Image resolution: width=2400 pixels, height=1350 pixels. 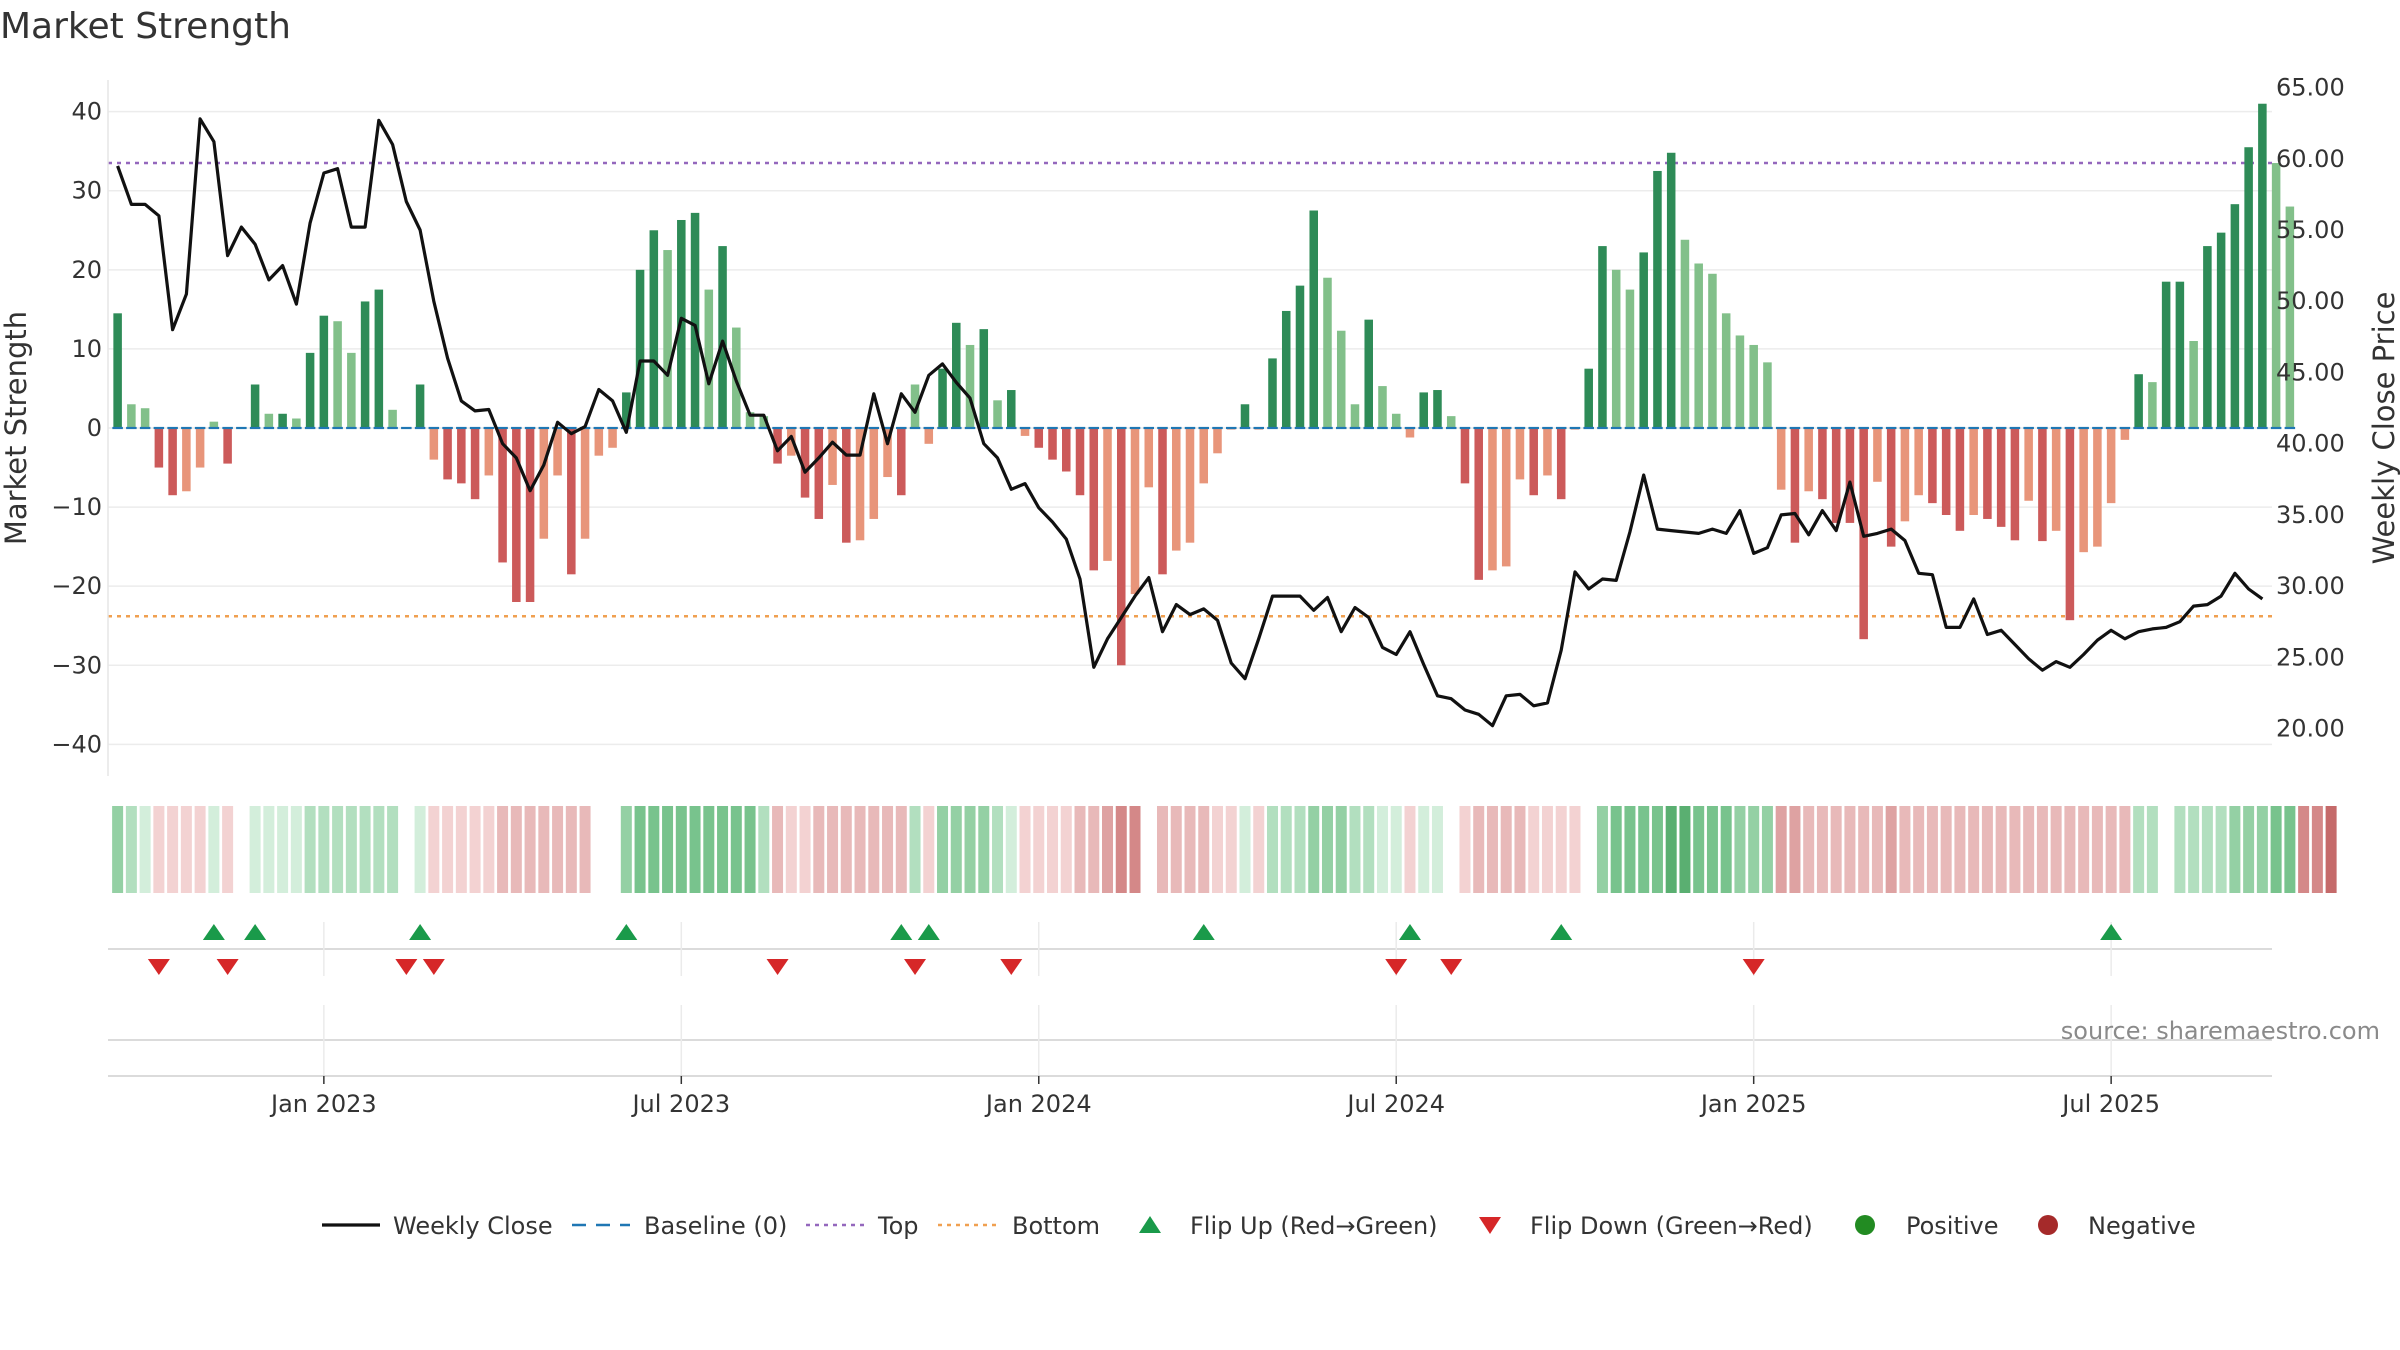 I want to click on right-tick-label-3: 50.00, so click(x=2310, y=301).